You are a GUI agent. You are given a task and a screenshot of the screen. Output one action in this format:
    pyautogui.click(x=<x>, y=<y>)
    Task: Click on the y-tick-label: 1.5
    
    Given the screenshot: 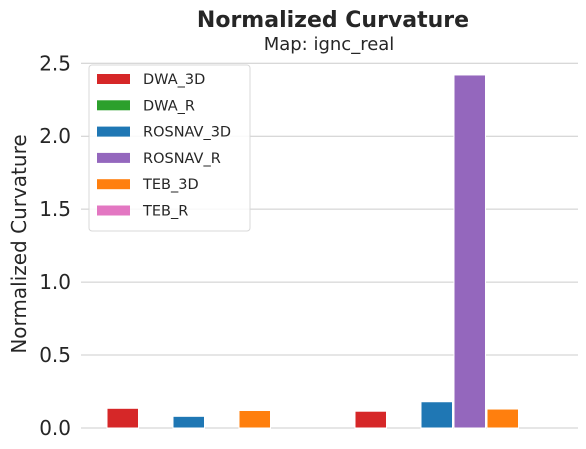 What is the action you would take?
    pyautogui.click(x=55, y=209)
    